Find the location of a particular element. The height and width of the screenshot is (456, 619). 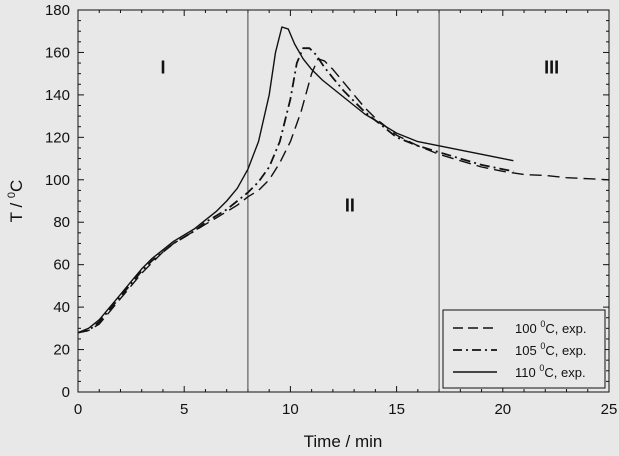

region-label: II is located at coordinates (350, 206).